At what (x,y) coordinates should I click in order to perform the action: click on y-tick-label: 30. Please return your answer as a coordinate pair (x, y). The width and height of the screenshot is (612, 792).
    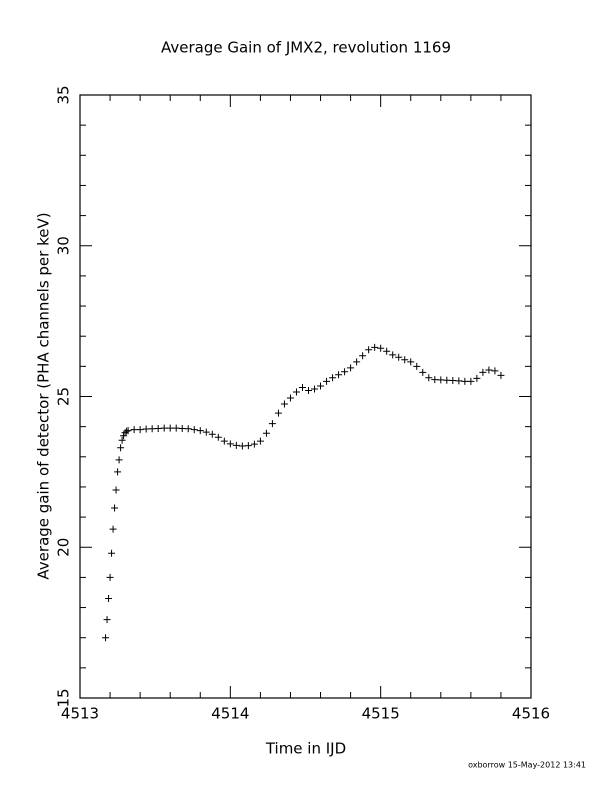
    Looking at the image, I should click on (64, 245).